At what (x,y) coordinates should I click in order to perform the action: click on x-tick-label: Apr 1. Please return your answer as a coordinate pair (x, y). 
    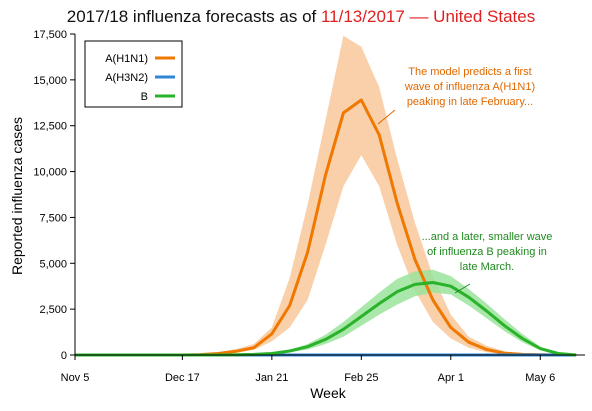
    Looking at the image, I should click on (451, 378).